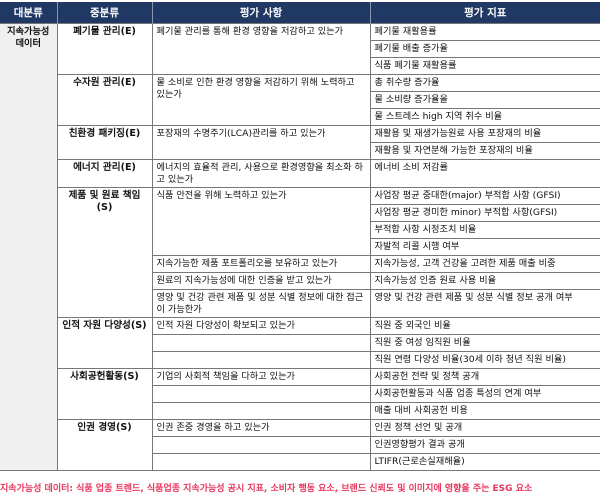 Image resolution: width=600 pixels, height=494 pixels. What do you see at coordinates (104, 394) in the screenshot?
I see `sub-category-cell: 사회공헌활동(S)` at bounding box center [104, 394].